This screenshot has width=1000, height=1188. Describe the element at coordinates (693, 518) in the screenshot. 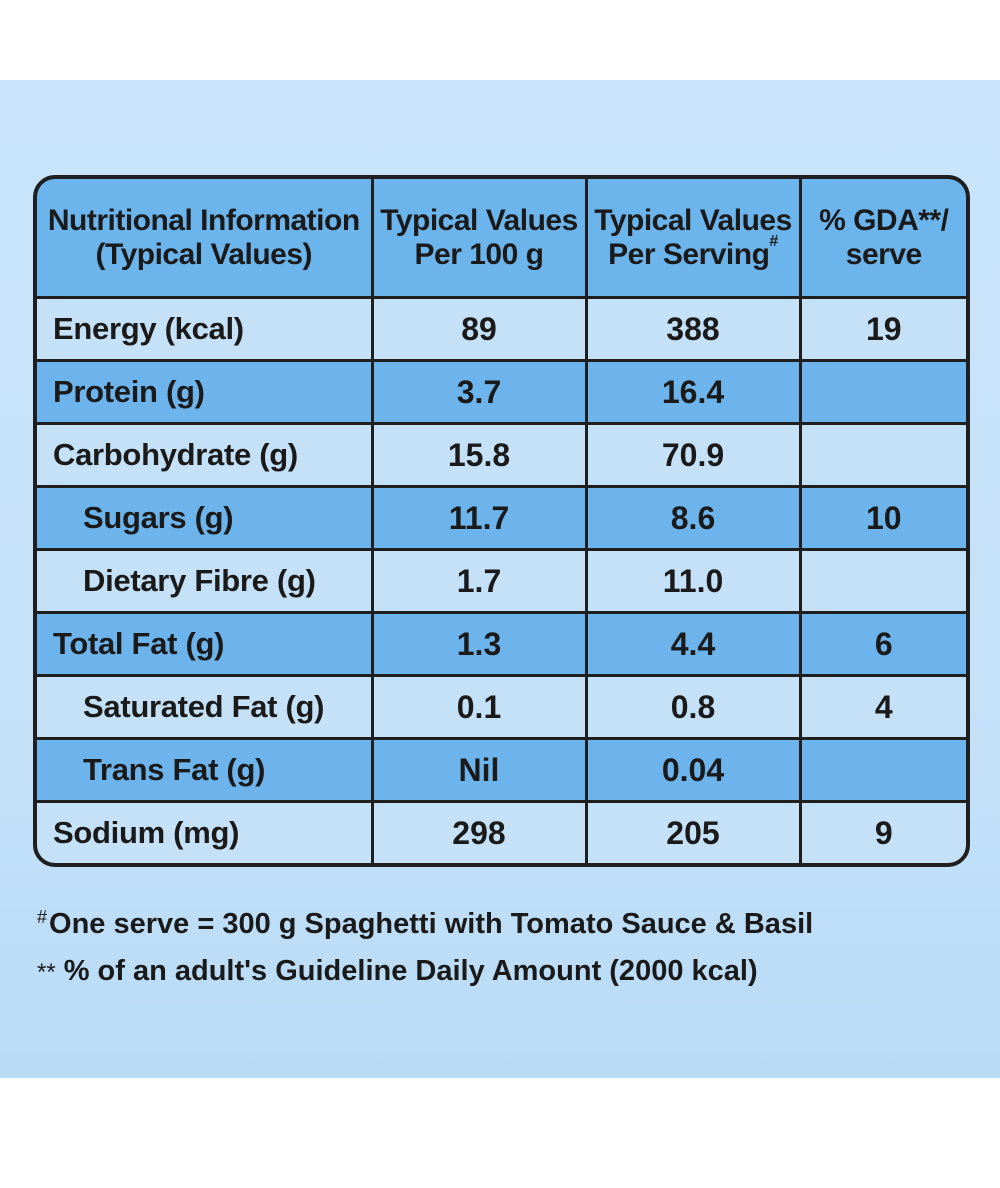

I see `value-per-serving: 8.6` at that location.